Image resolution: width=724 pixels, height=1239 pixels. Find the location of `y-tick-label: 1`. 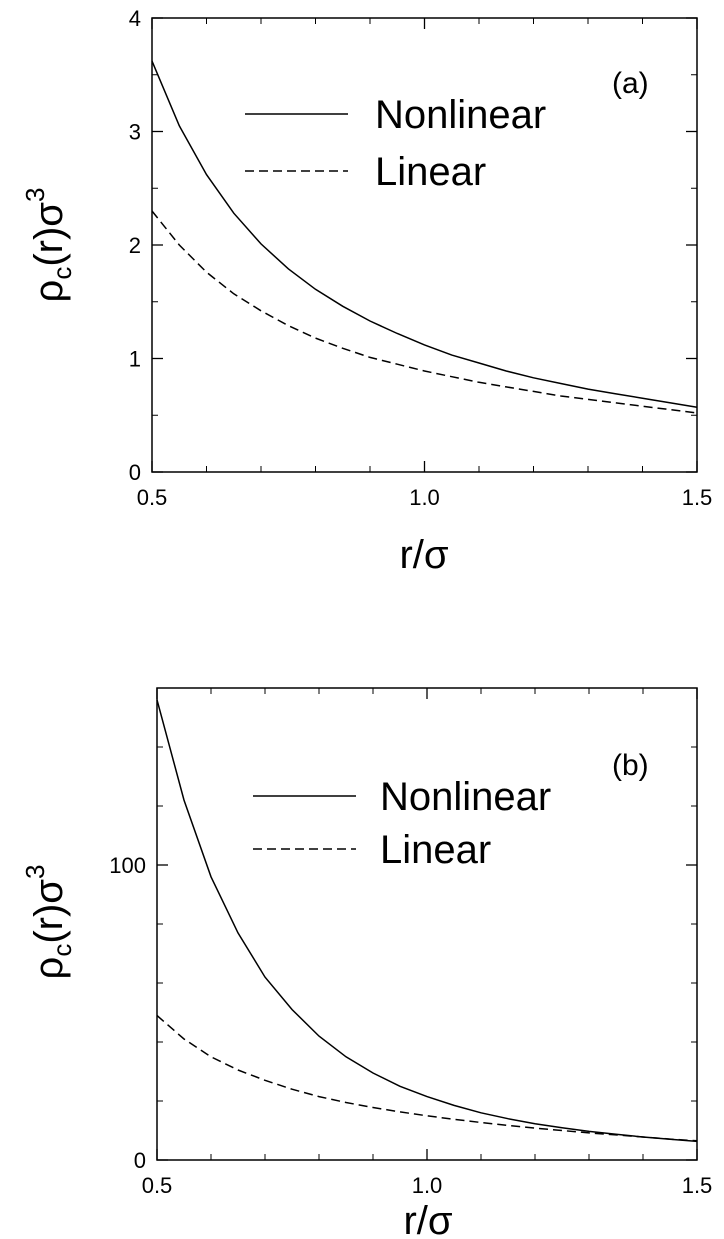

y-tick-label: 1 is located at coordinates (135, 359).